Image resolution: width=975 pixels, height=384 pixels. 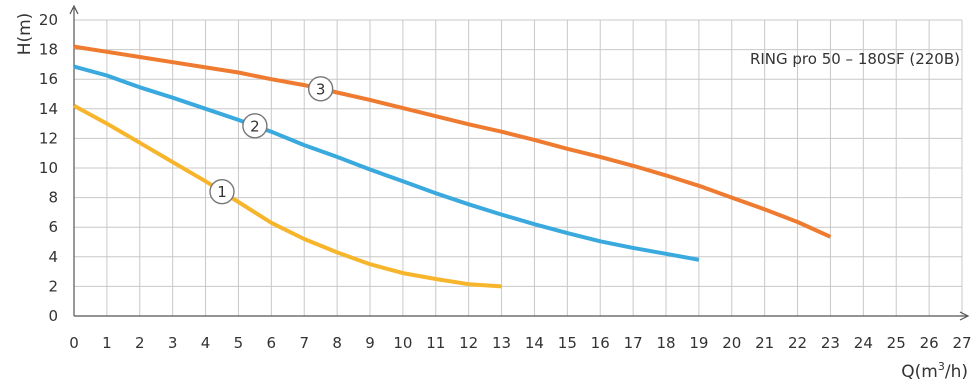 I want to click on curve-marker-label-1: 1, so click(x=222, y=192).